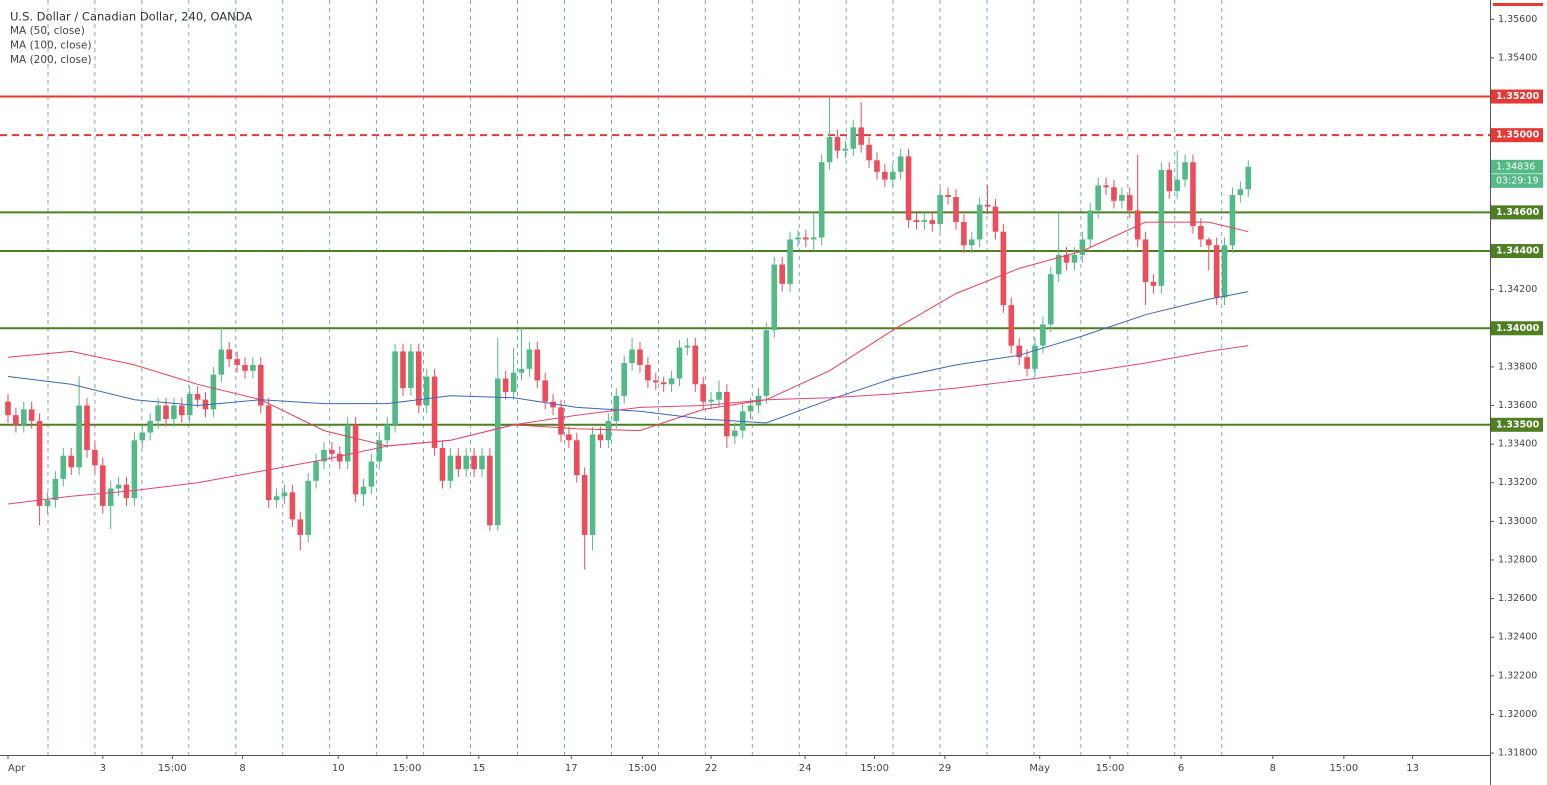  What do you see at coordinates (1517, 521) in the screenshot?
I see `y-tick-label: 1.33000` at bounding box center [1517, 521].